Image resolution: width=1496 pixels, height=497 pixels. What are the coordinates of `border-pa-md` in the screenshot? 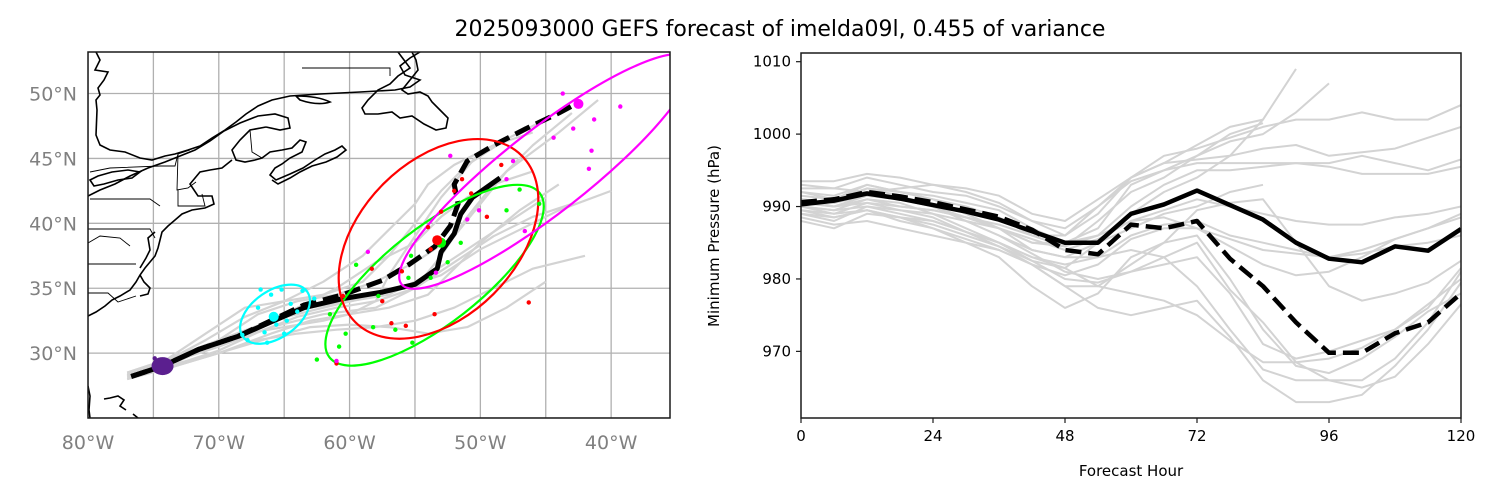 It's located at (122, 233).